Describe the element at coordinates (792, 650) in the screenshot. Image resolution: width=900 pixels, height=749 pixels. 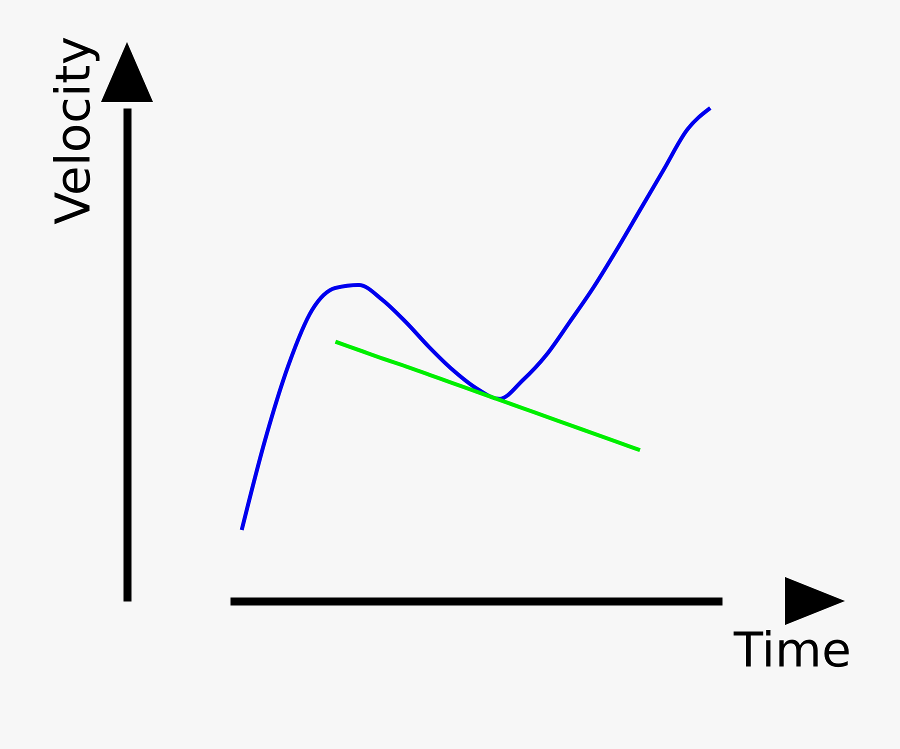
I see `x-axis-title: Time` at that location.